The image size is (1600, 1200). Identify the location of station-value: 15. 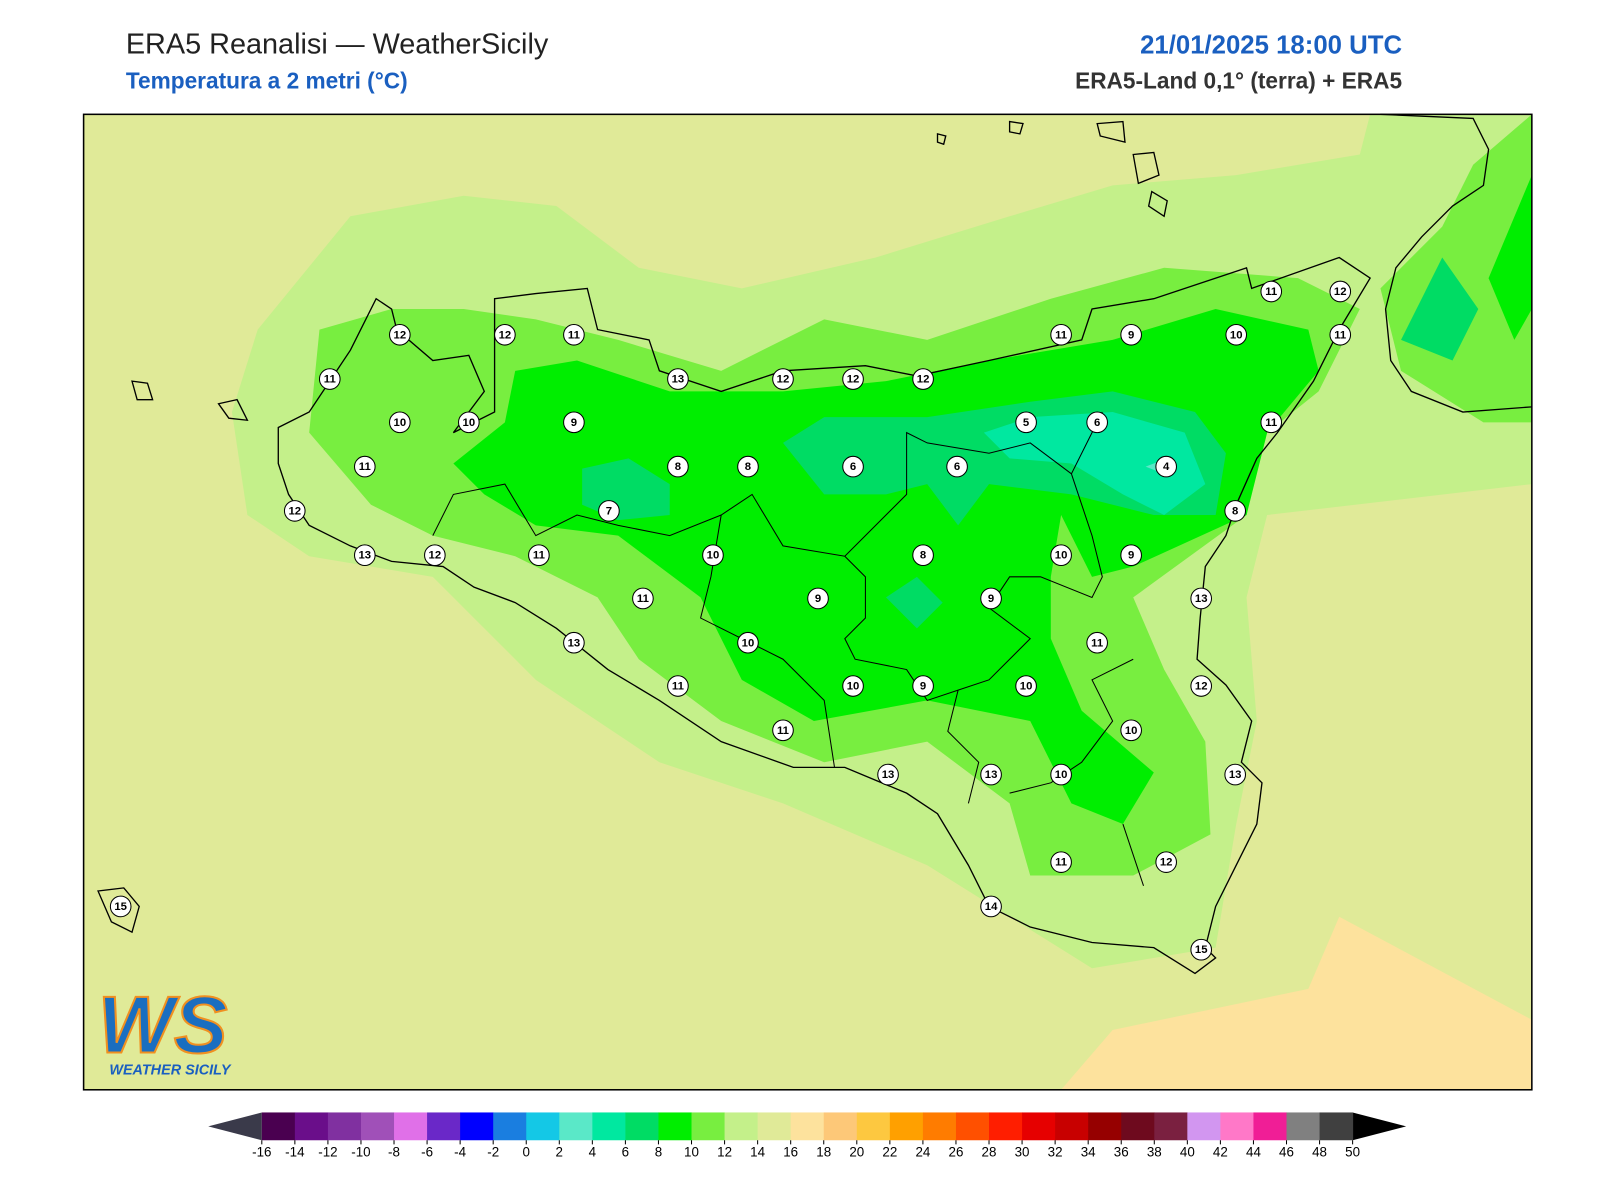
(1201, 950).